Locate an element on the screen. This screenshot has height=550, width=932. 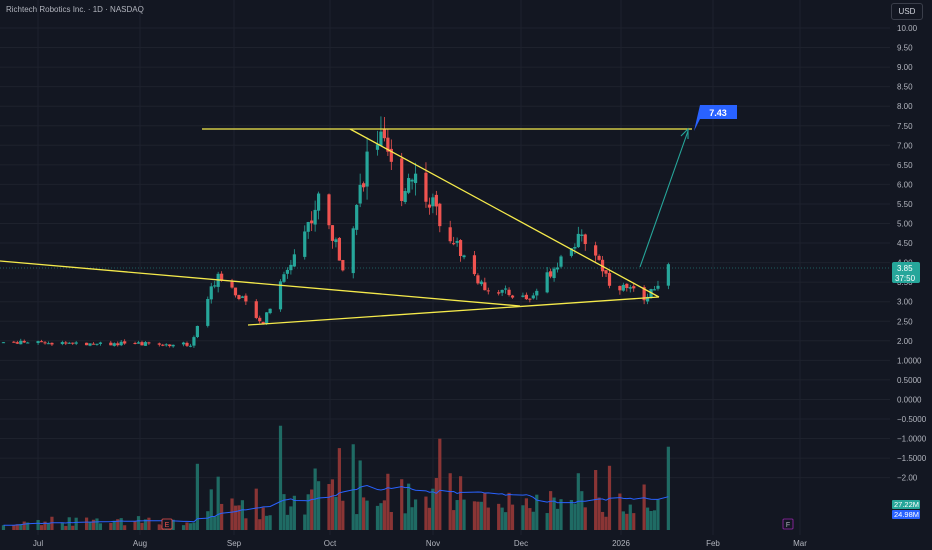
trendline-long-term is located at coordinates (260, 283).